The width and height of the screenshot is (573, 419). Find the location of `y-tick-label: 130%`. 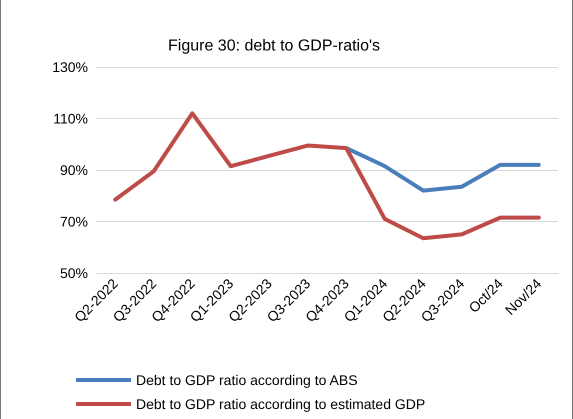

y-tick-label: 130% is located at coordinates (70, 67).